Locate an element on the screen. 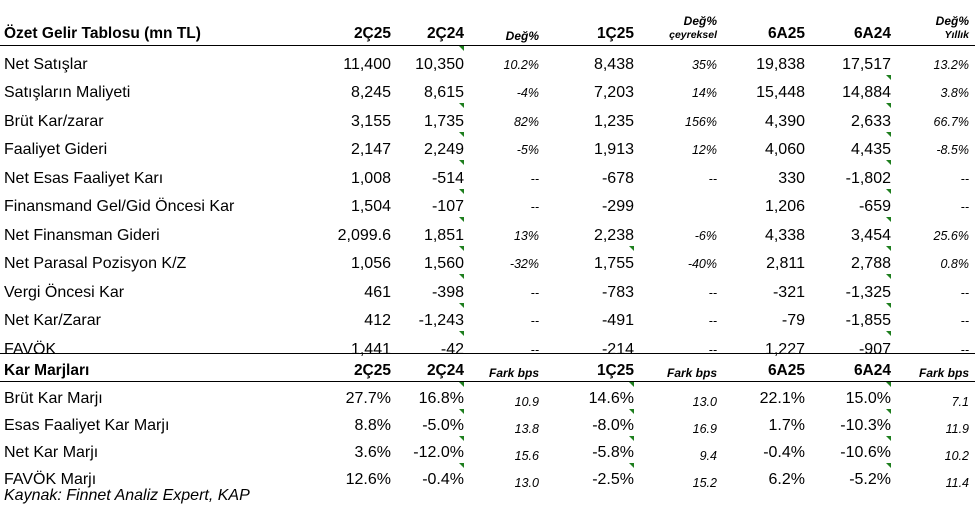  cell-v6: 4,338 is located at coordinates (784, 235).